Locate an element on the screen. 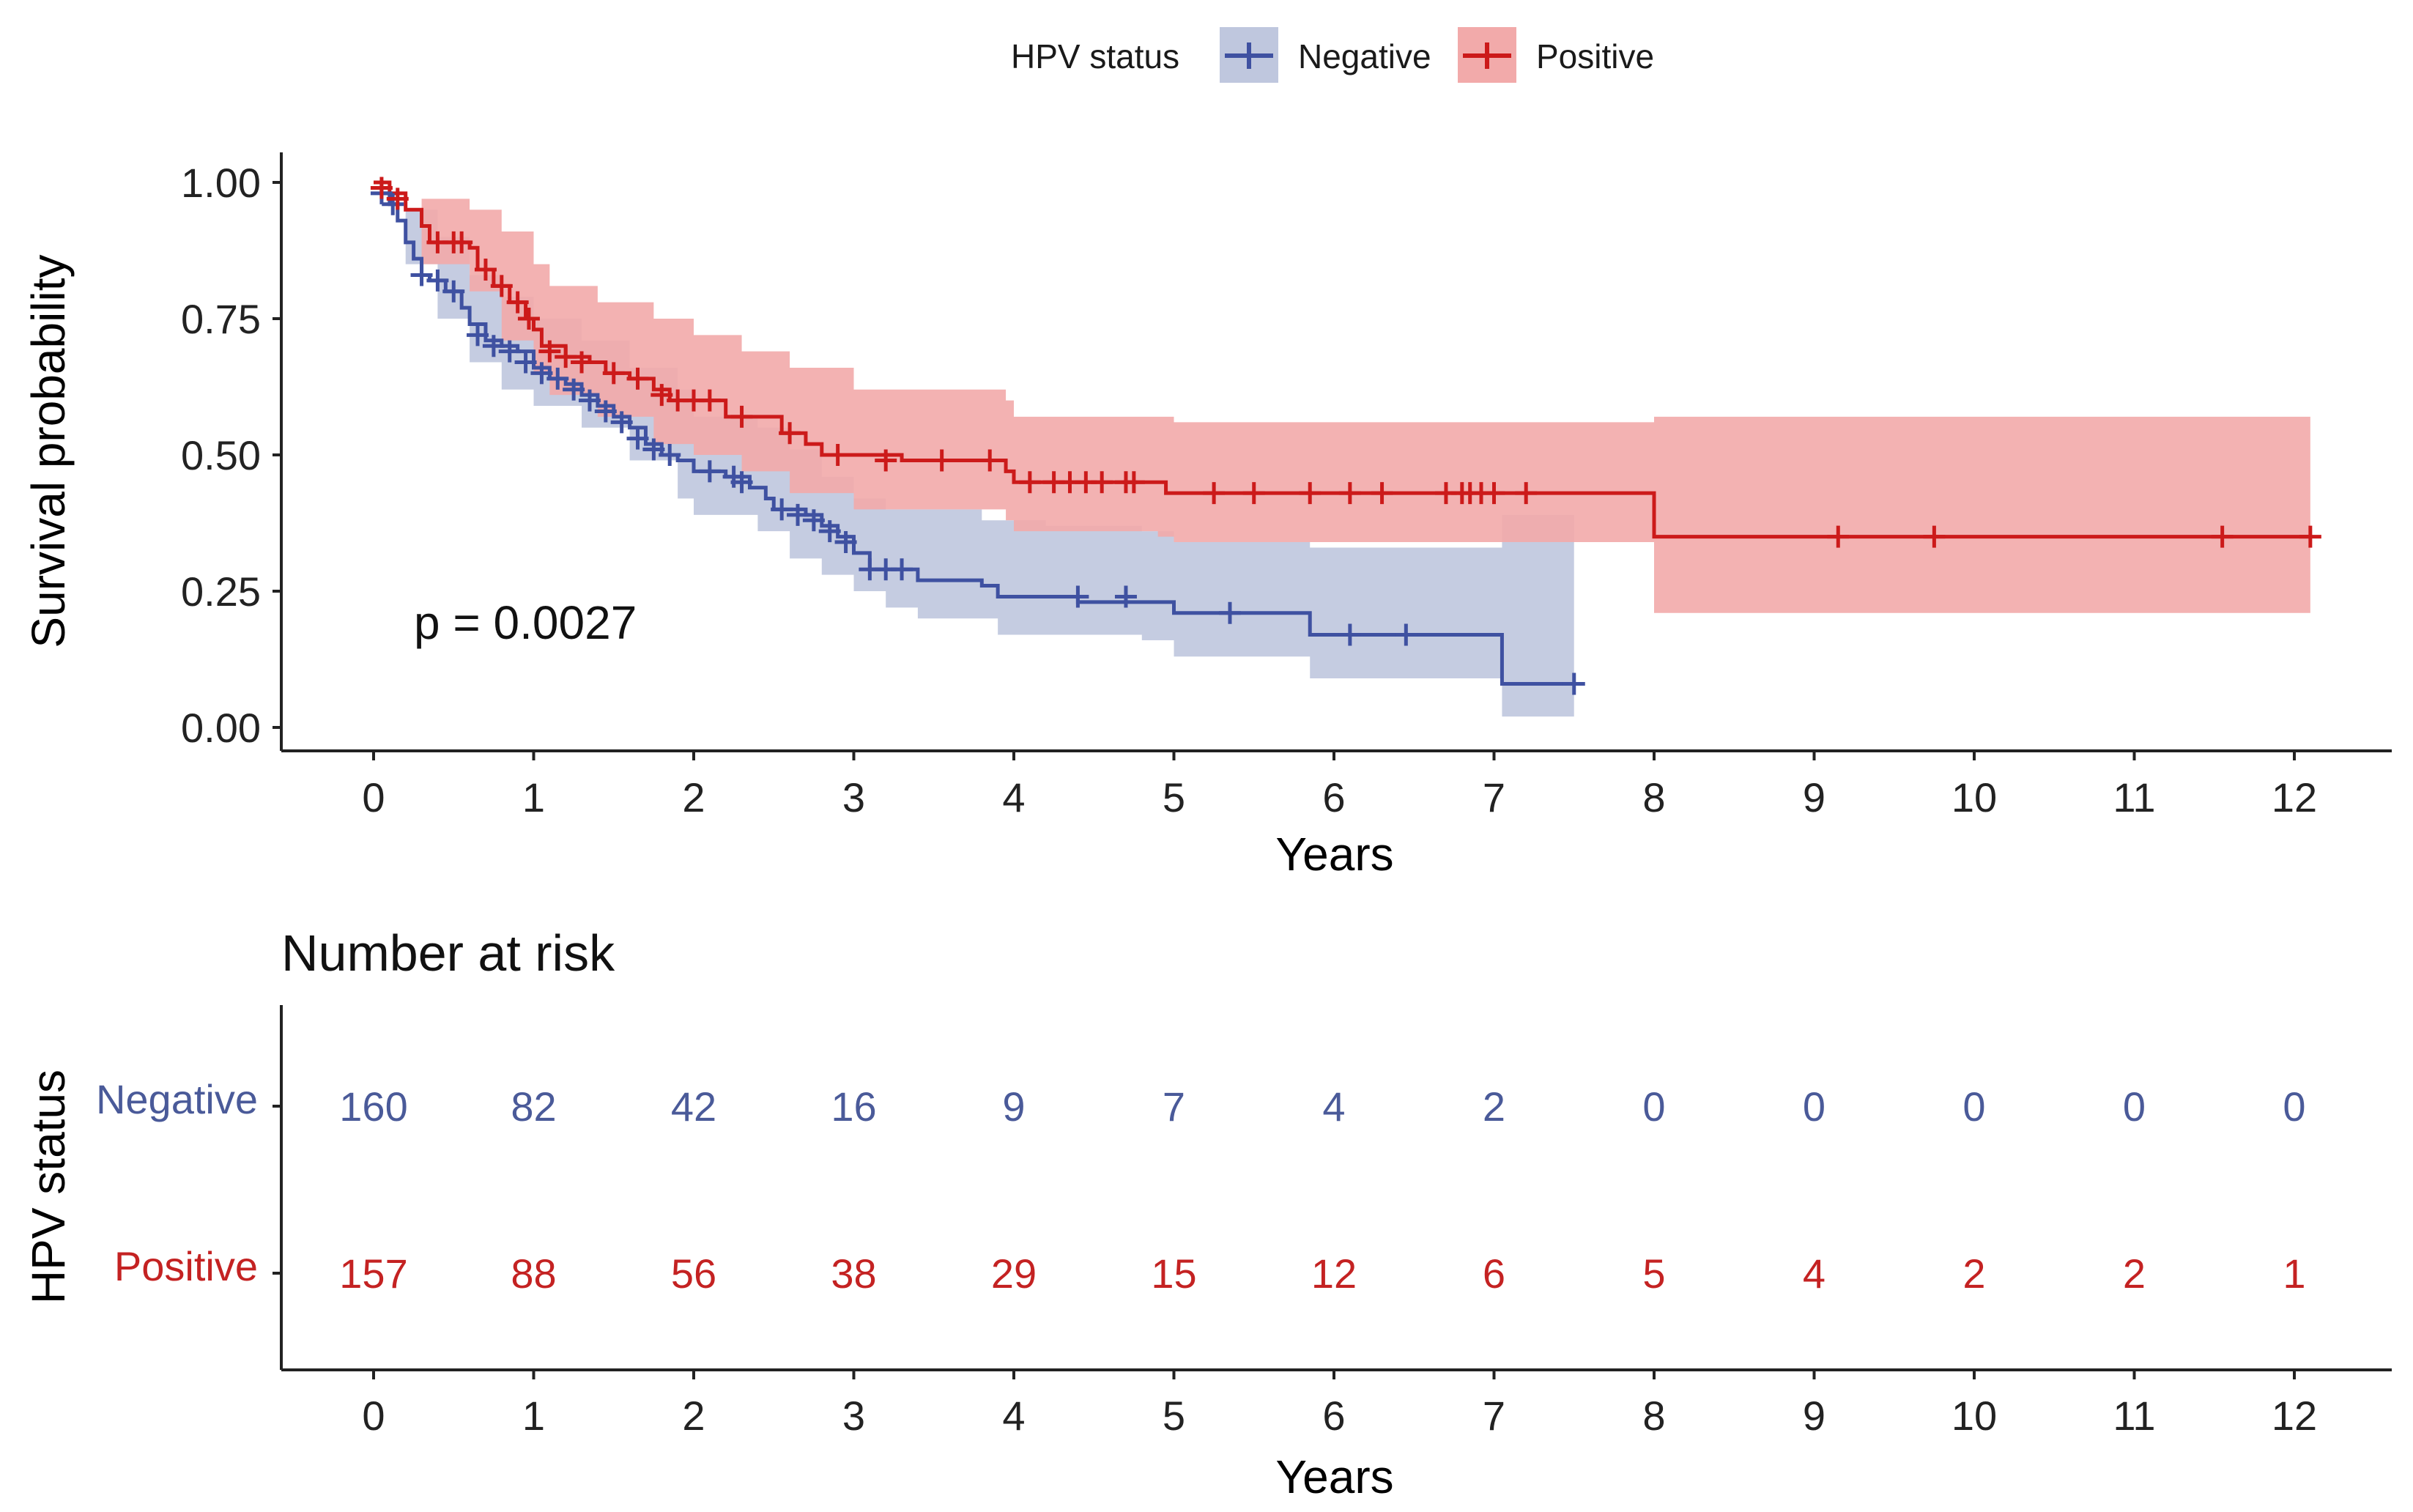 The image size is (2413, 1512). x-axis-ticks: 0 1 2 3 4 5 6 7 8 9 10 11 12 is located at coordinates (1339, 785).